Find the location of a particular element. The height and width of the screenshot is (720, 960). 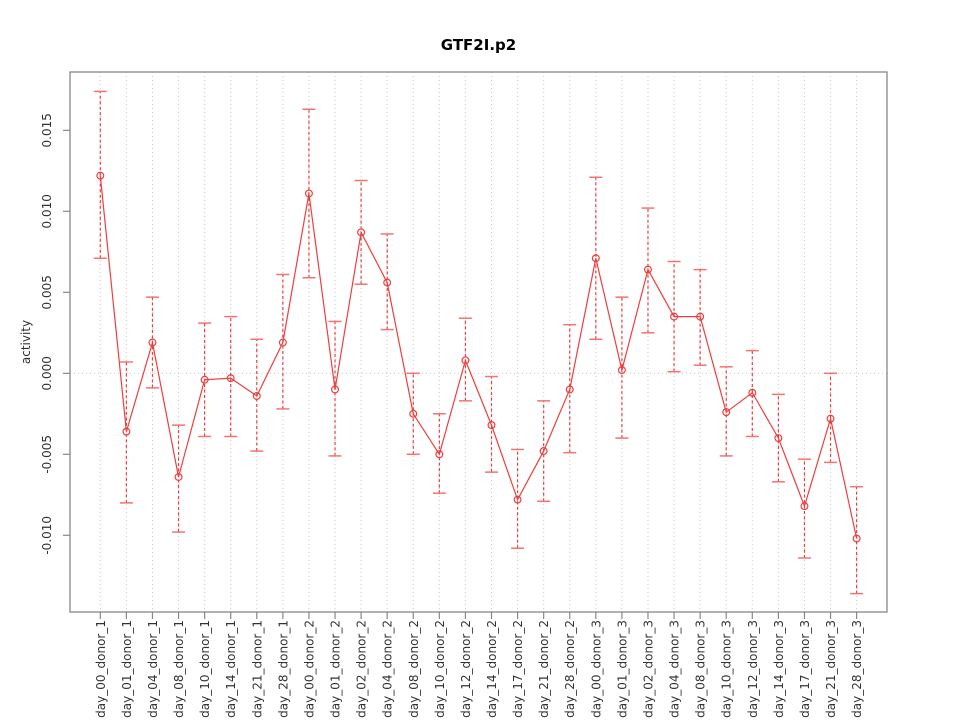

x-tick-label: day_17_donor_3 is located at coordinates (805, 669).